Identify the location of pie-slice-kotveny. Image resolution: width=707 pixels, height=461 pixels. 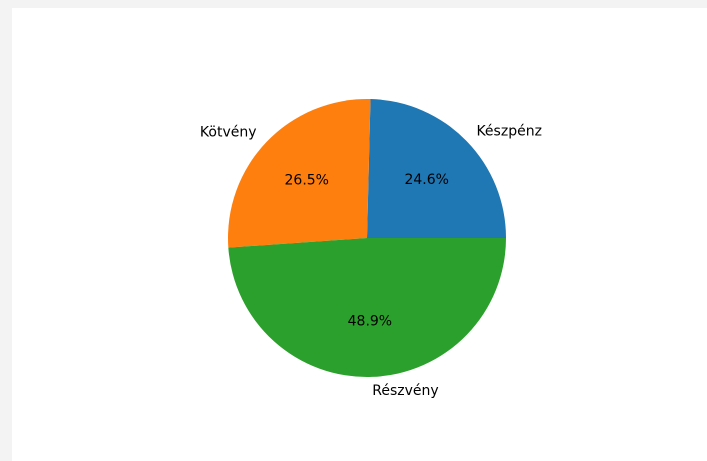
(299, 173).